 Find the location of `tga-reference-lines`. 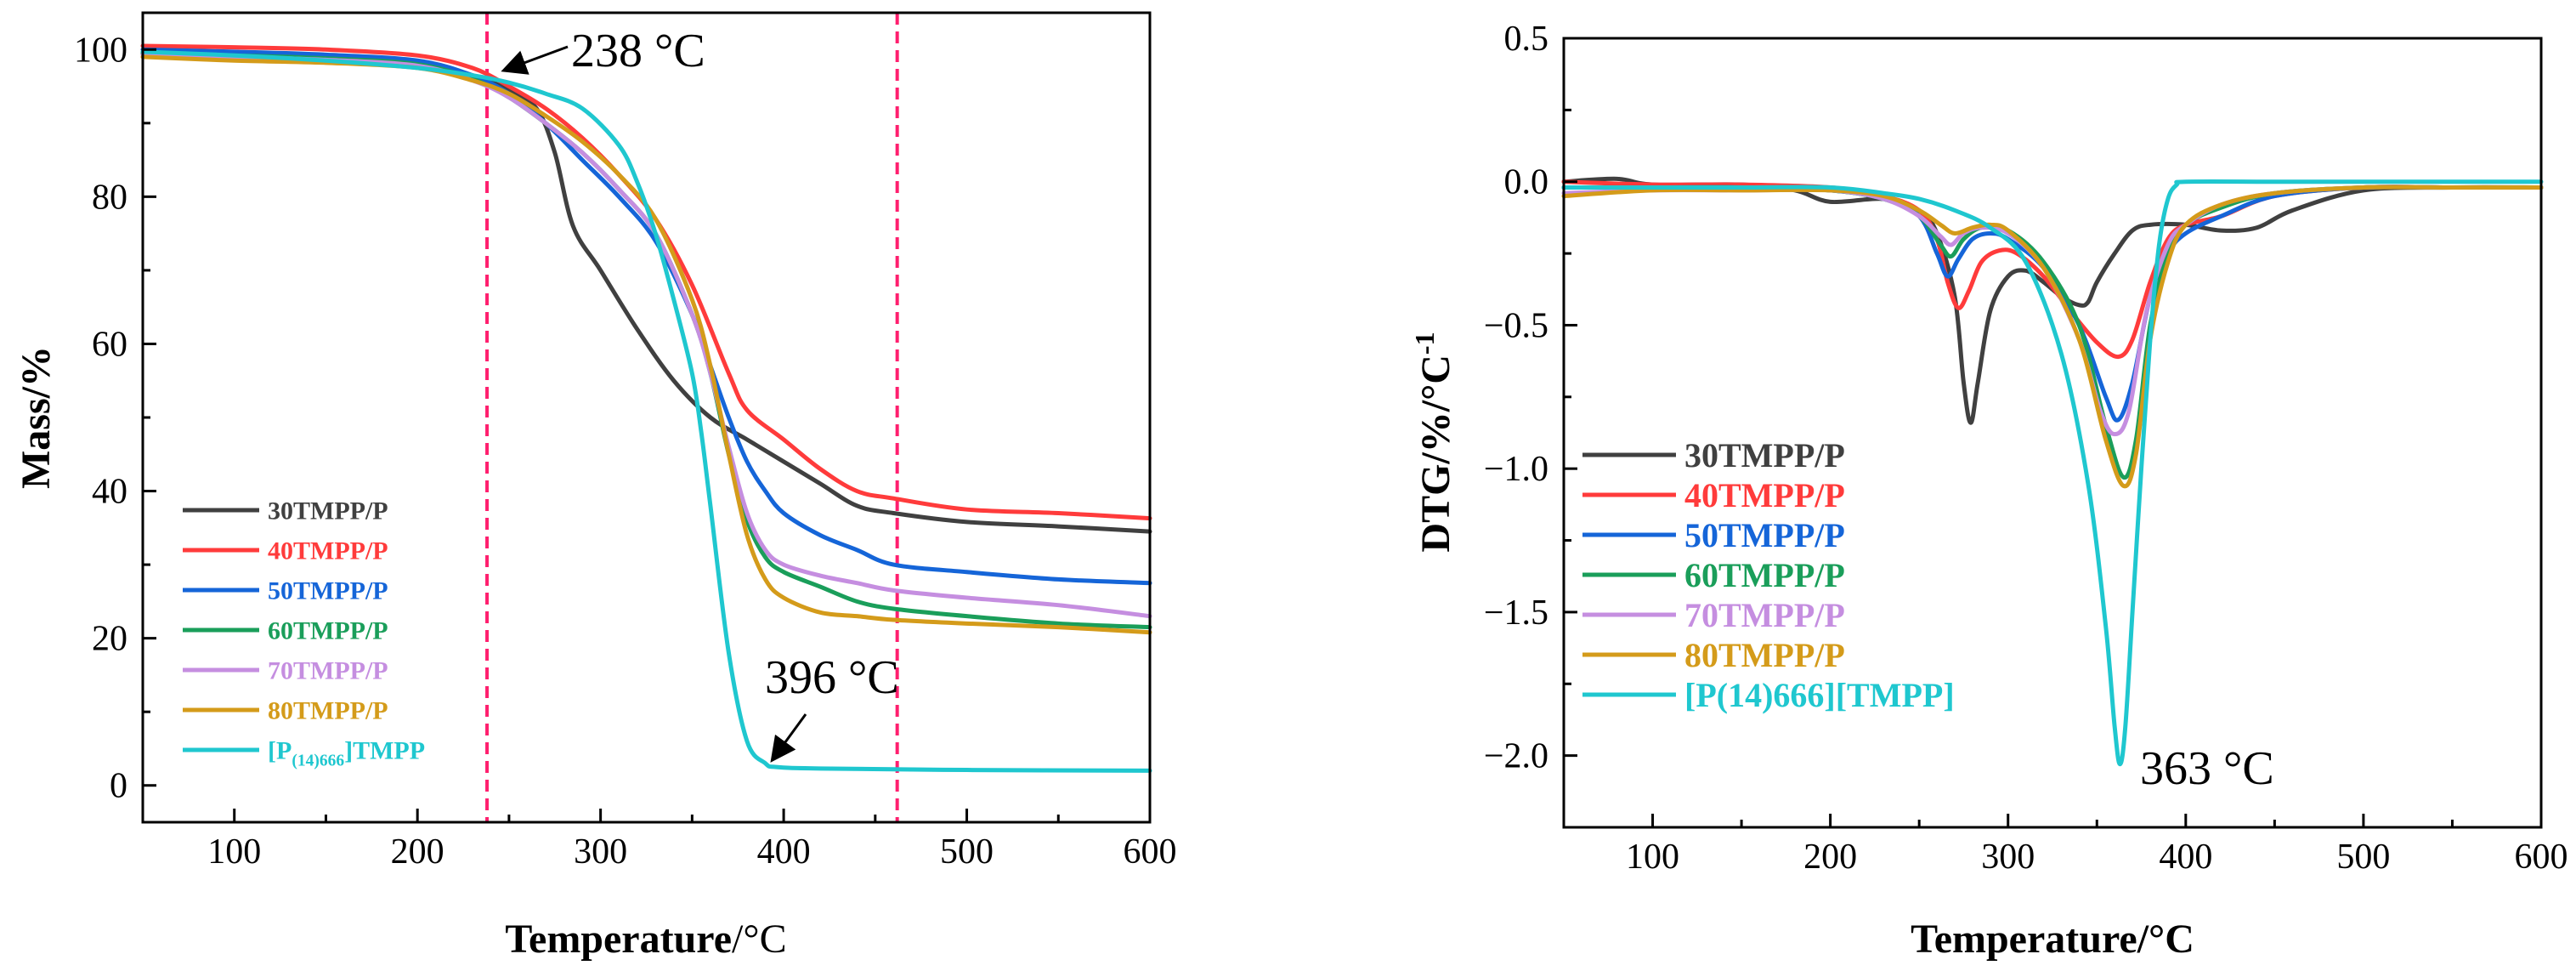

tga-reference-lines is located at coordinates (692, 417).